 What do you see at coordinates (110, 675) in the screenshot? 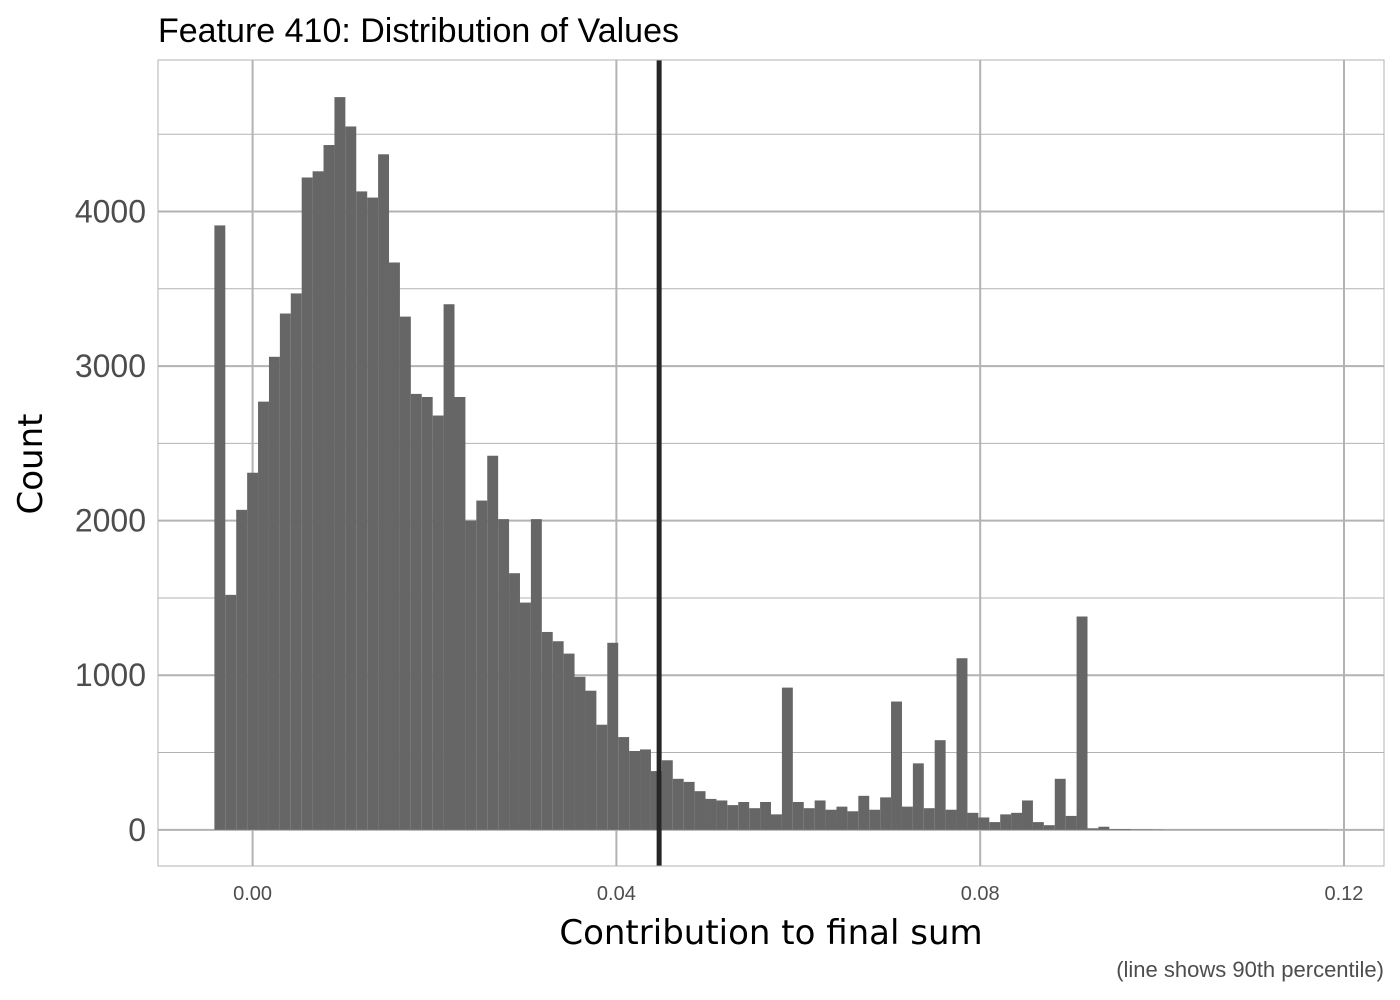
I see `y-tick-label: 1000` at bounding box center [110, 675].